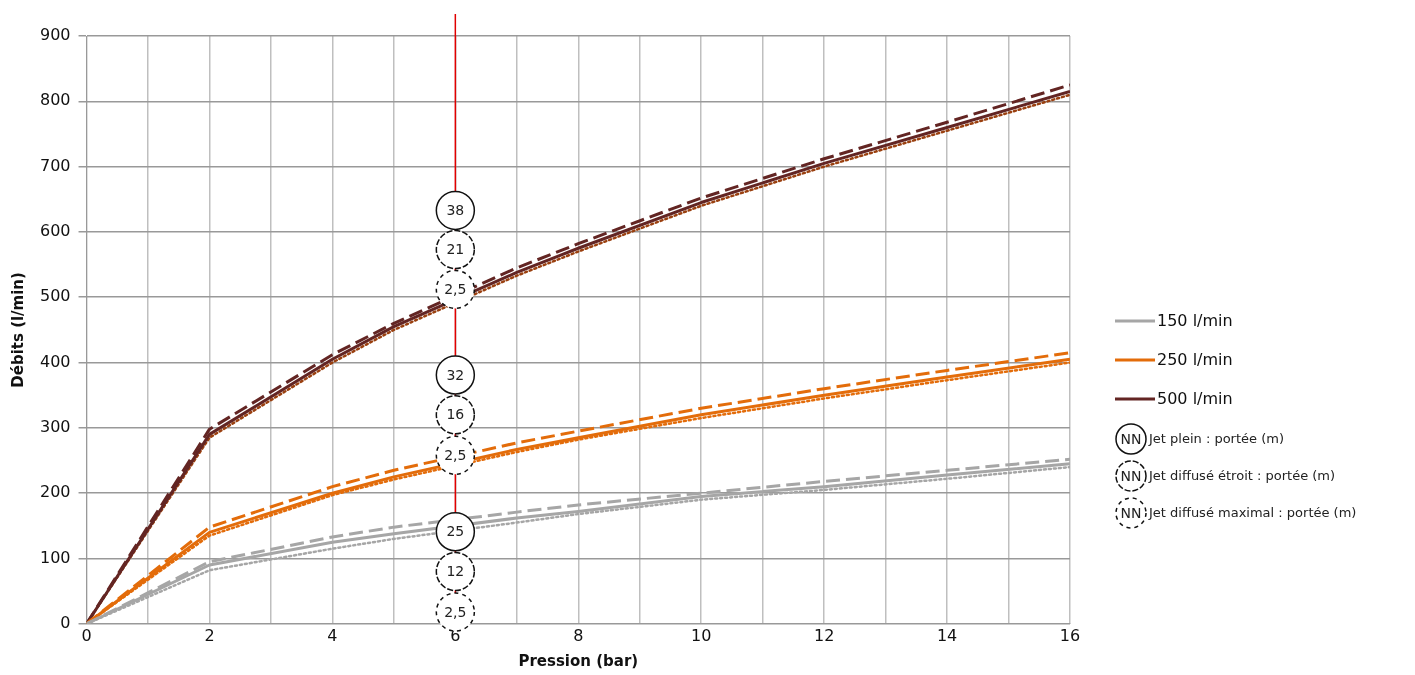 Image resolution: width=1415 pixels, height=675 pixels. Describe the element at coordinates (55, 165) in the screenshot. I see `y-tick-label: 700` at that location.